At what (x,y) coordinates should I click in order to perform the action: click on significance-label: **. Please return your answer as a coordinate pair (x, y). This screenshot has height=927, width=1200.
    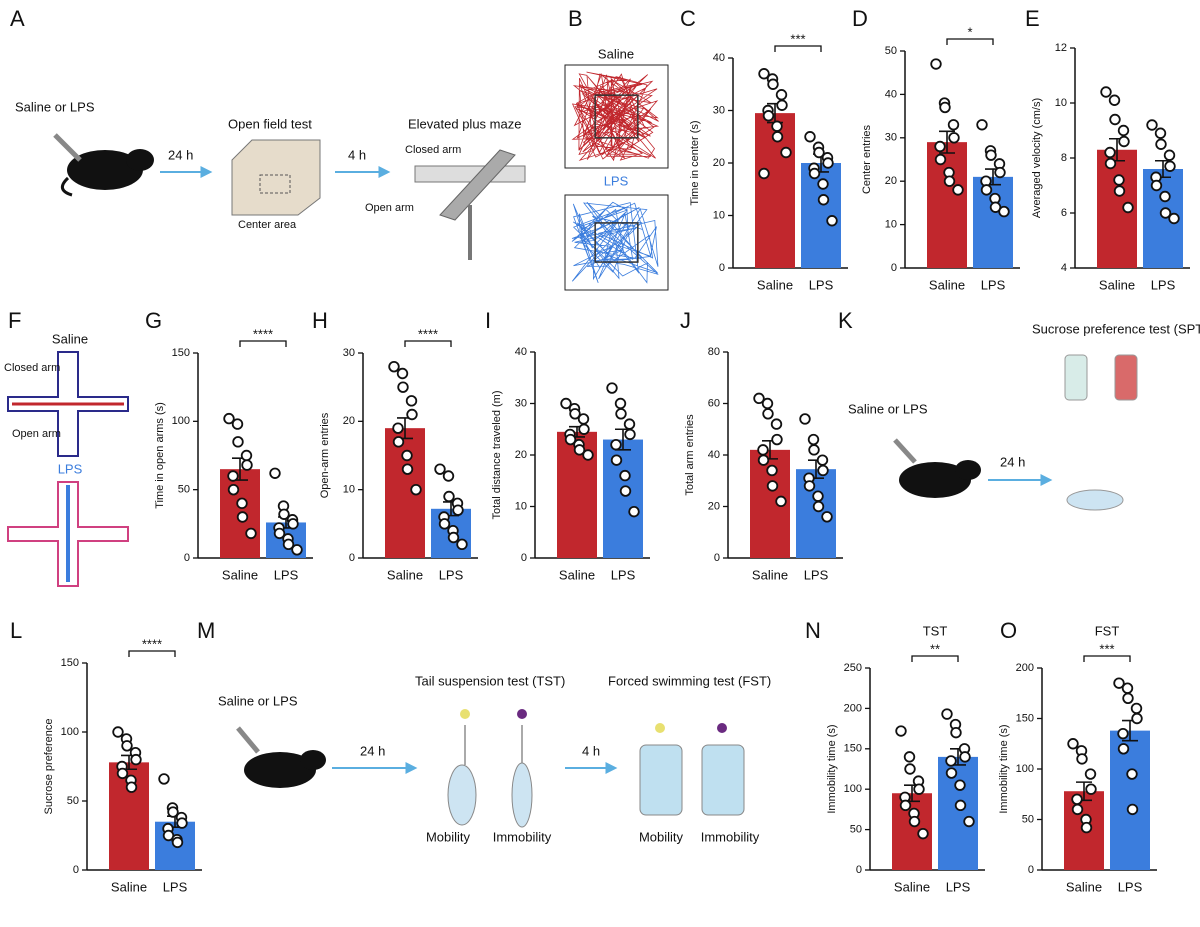
    Looking at the image, I should click on (935, 648).